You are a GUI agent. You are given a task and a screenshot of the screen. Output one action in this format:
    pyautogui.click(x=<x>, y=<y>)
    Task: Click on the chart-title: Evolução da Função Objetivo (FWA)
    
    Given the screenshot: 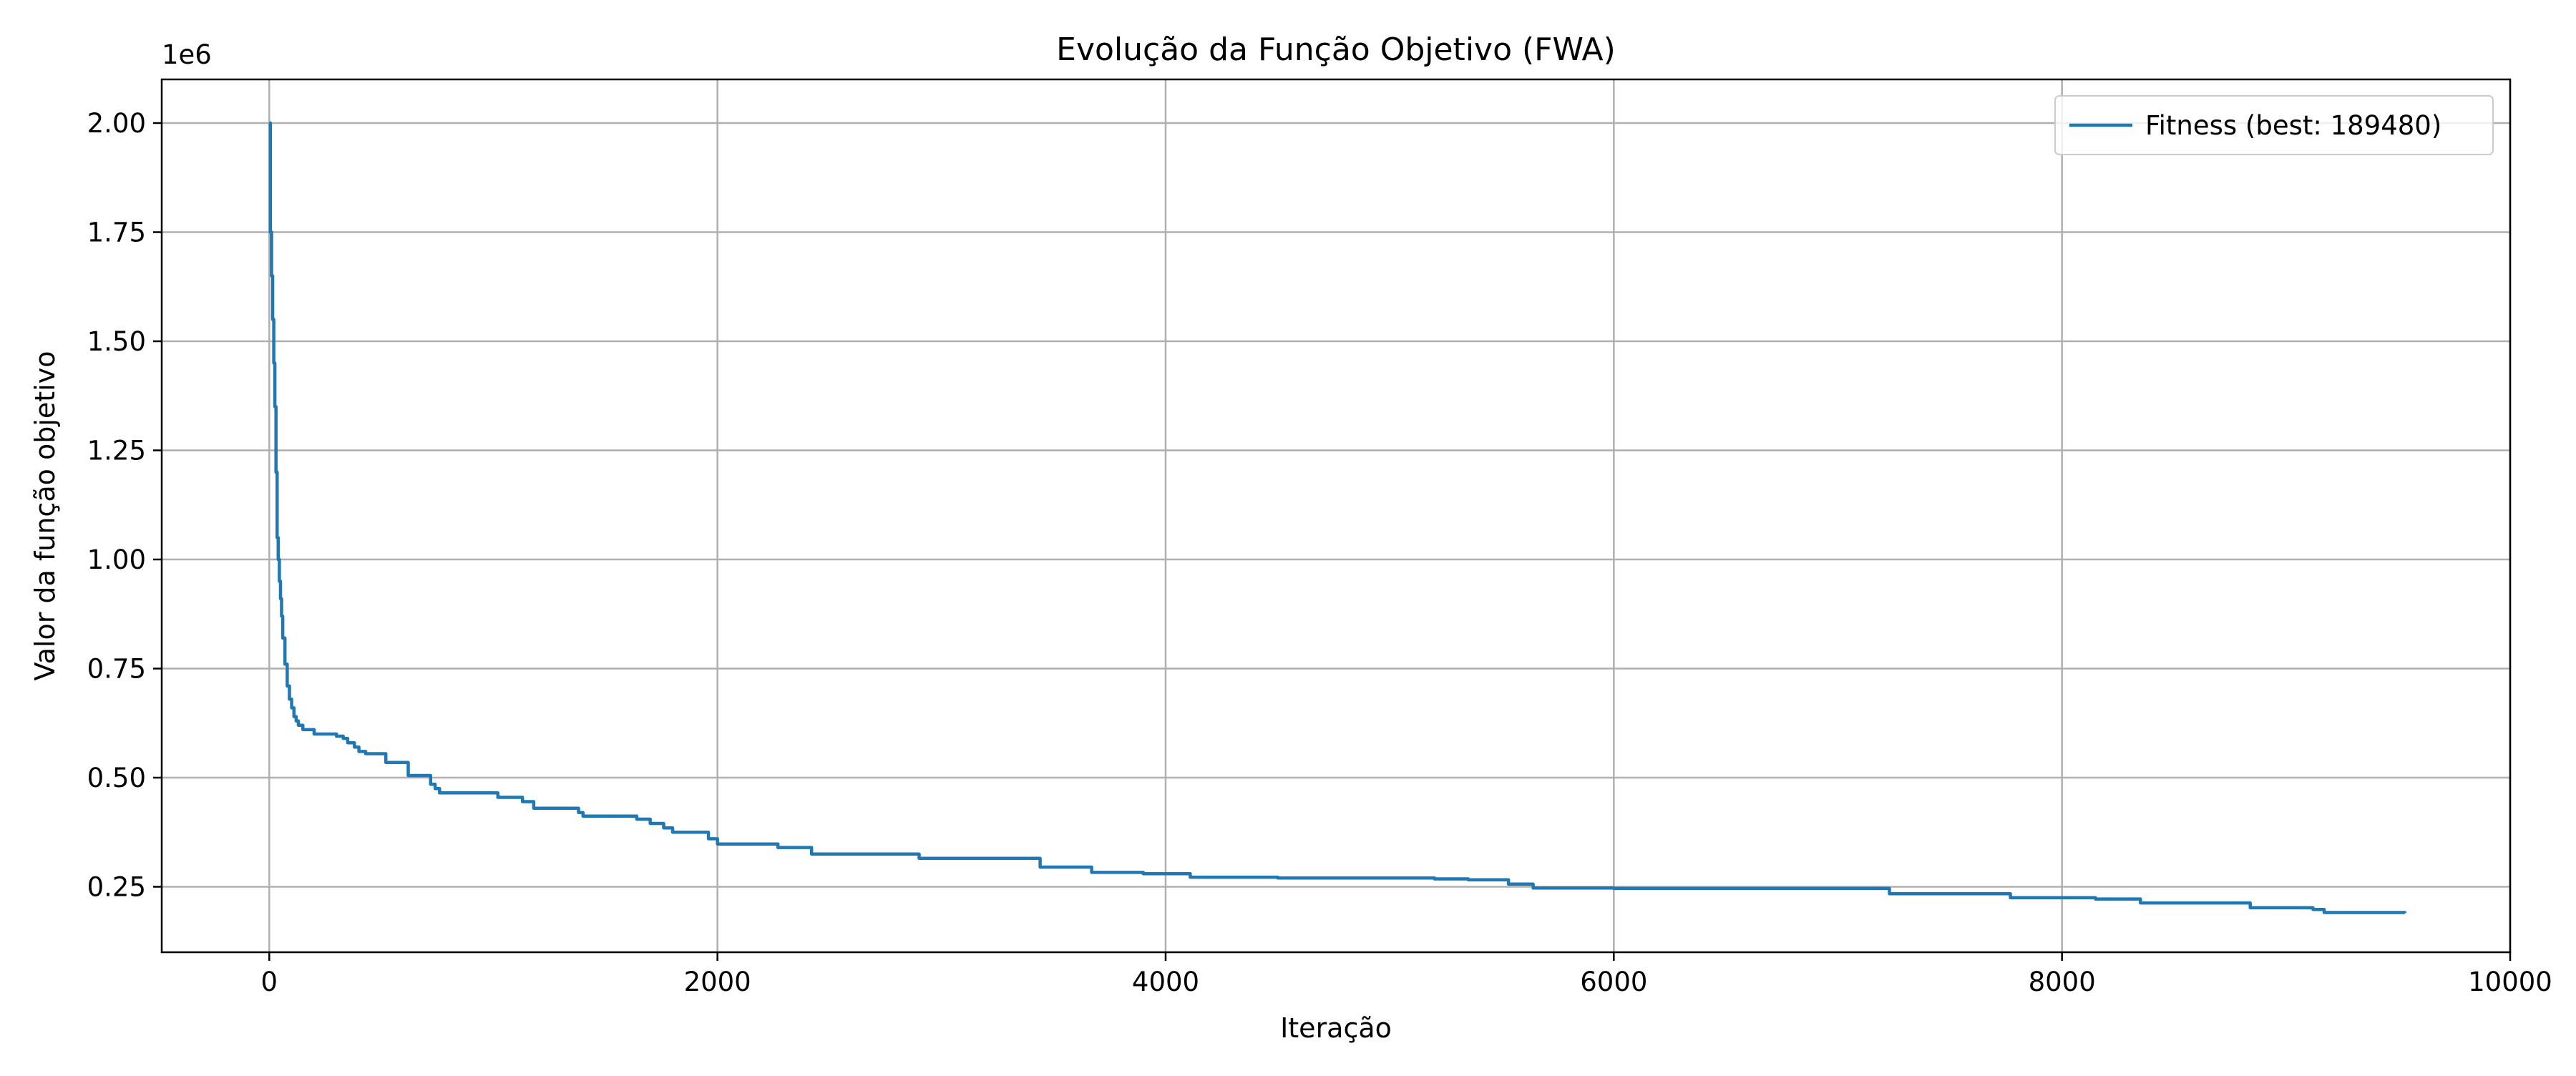 What is the action you would take?
    pyautogui.click(x=1336, y=49)
    